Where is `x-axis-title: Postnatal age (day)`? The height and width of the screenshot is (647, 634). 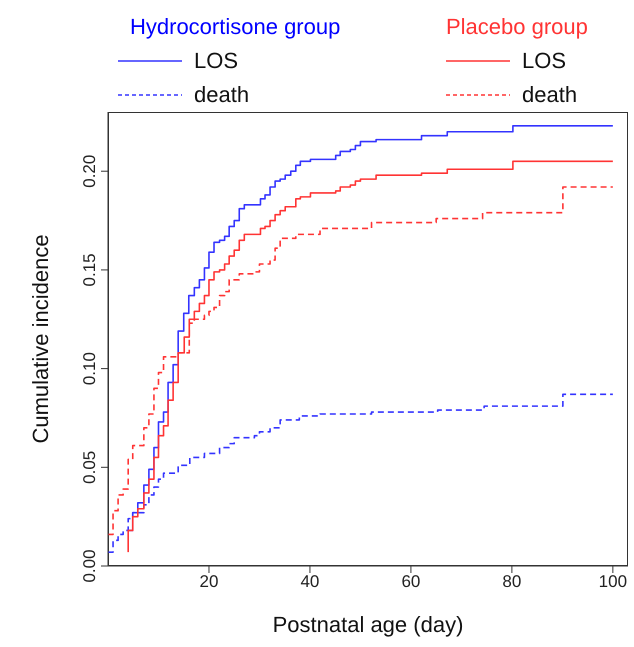
x-axis-title: Postnatal age (day) is located at coordinates (368, 624).